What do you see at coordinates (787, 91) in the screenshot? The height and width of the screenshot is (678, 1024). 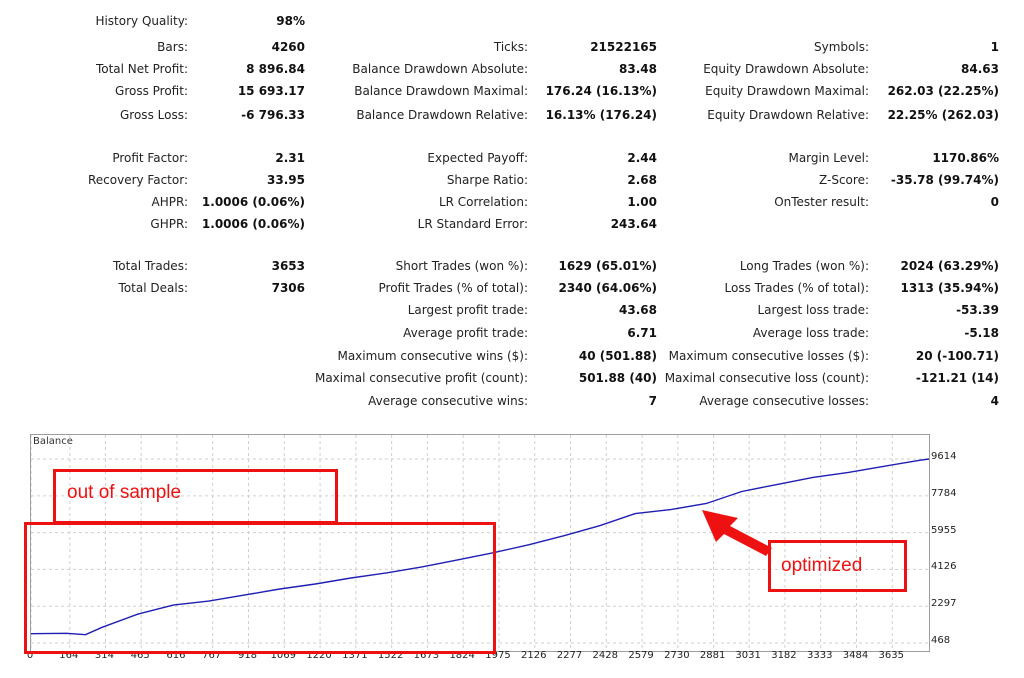 I see `stat-label: Equity Drawdown Maximal:` at bounding box center [787, 91].